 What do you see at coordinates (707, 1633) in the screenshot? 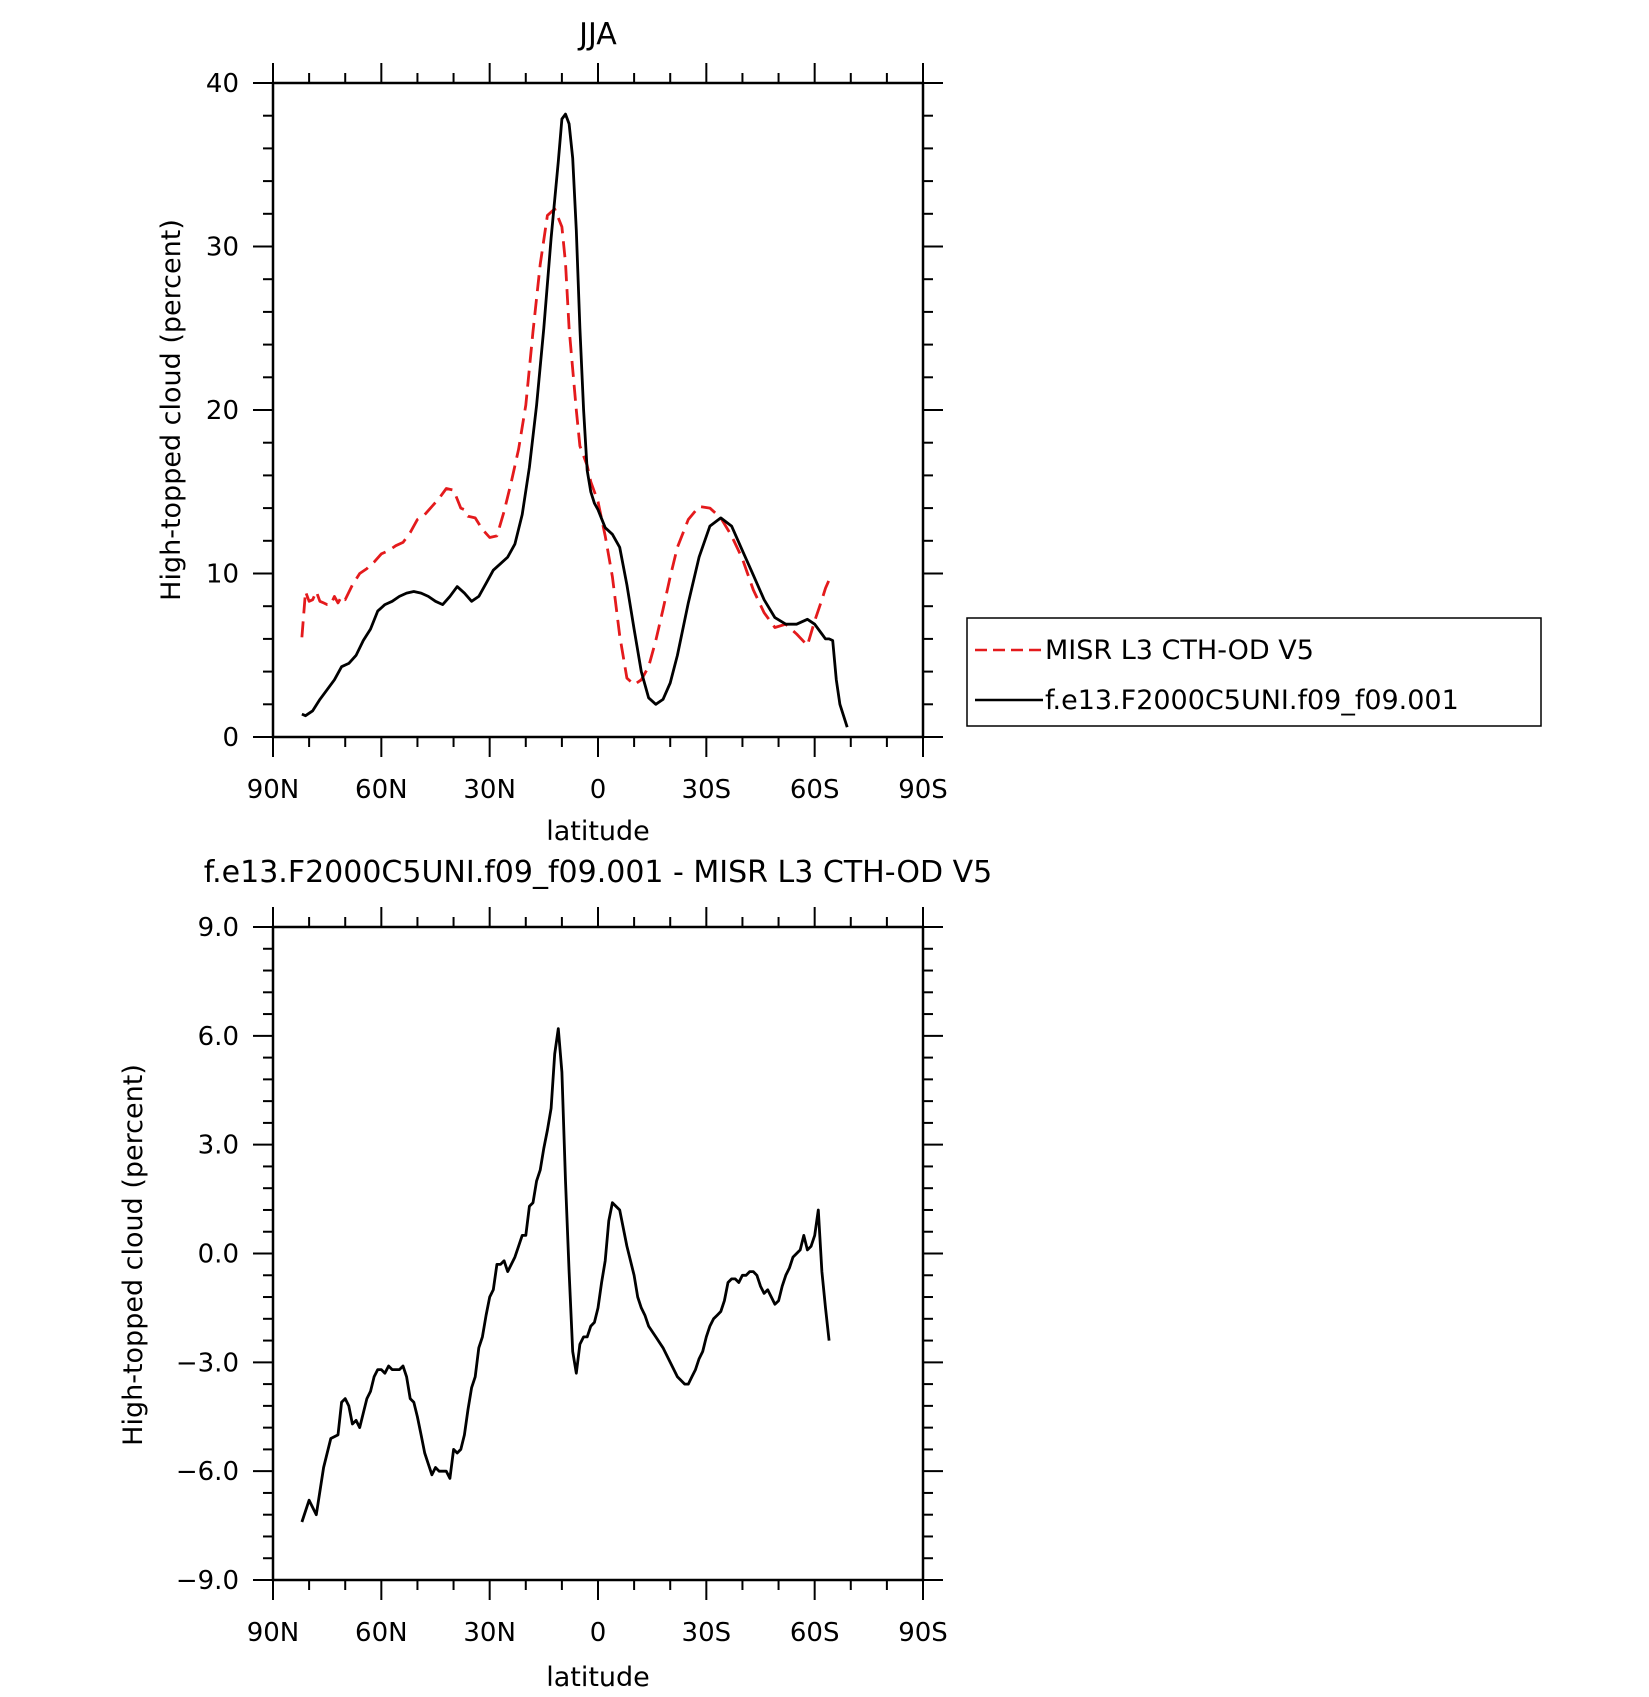
I see `bottom-x-tick-label: 30S` at bounding box center [707, 1633].